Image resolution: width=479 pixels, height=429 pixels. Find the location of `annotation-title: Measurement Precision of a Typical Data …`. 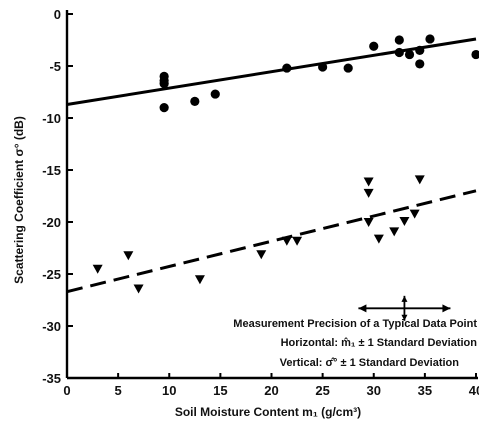

annotation-title: Measurement Precision of a Typical Data … is located at coordinates (355, 324).